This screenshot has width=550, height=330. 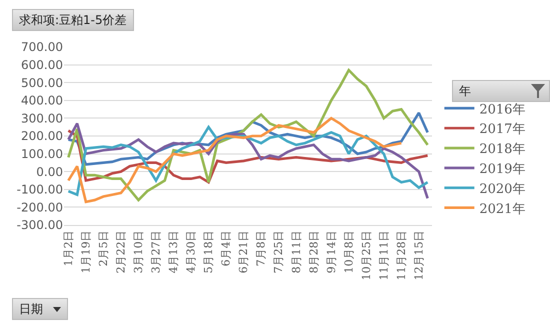 What do you see at coordinates (243, 252) in the screenshot?
I see `x-tick-label: 6月21日` at bounding box center [243, 252].